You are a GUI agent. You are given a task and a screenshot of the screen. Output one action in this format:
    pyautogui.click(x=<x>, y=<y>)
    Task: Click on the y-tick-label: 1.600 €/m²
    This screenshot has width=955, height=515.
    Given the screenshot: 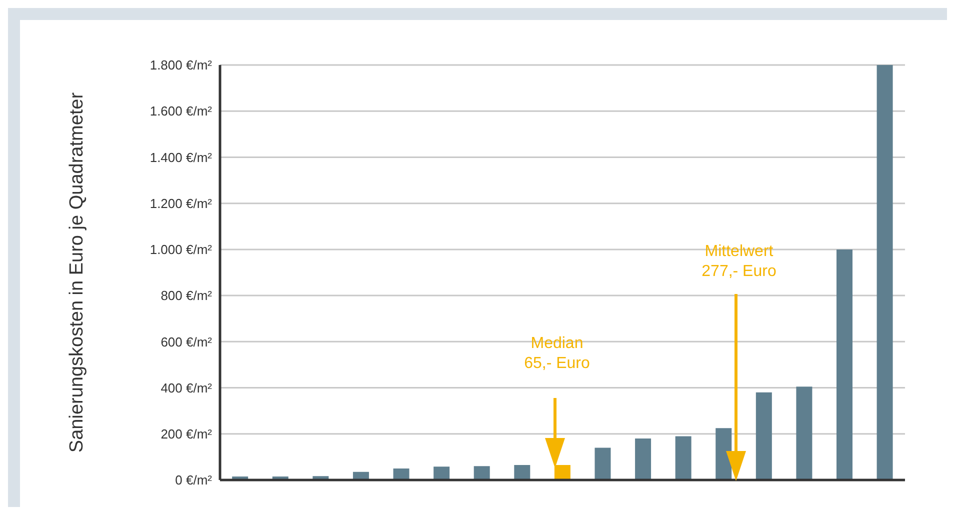 What is the action you would take?
    pyautogui.click(x=181, y=111)
    